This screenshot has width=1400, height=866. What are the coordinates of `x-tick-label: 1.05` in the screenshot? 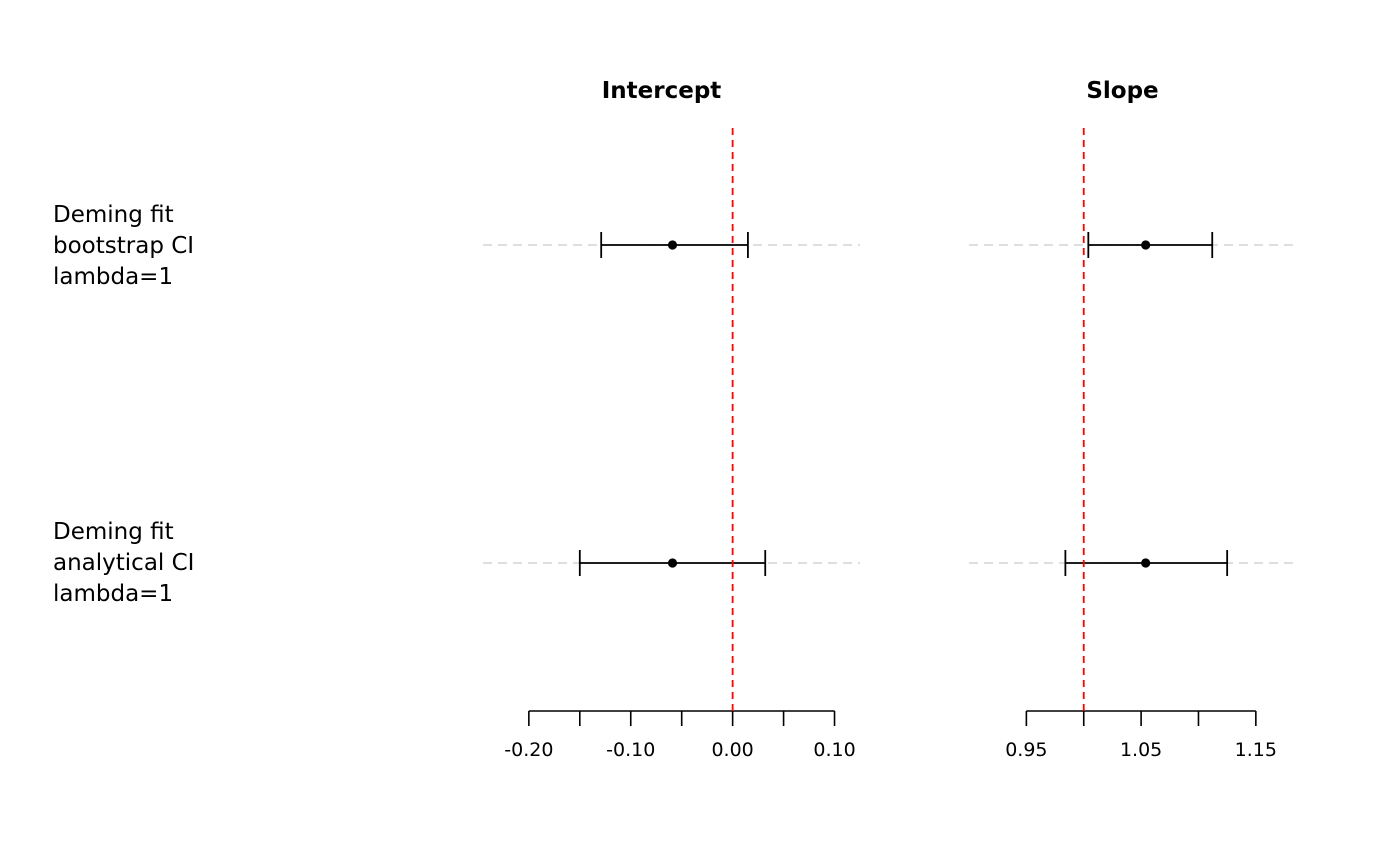 It's located at (1141, 750).